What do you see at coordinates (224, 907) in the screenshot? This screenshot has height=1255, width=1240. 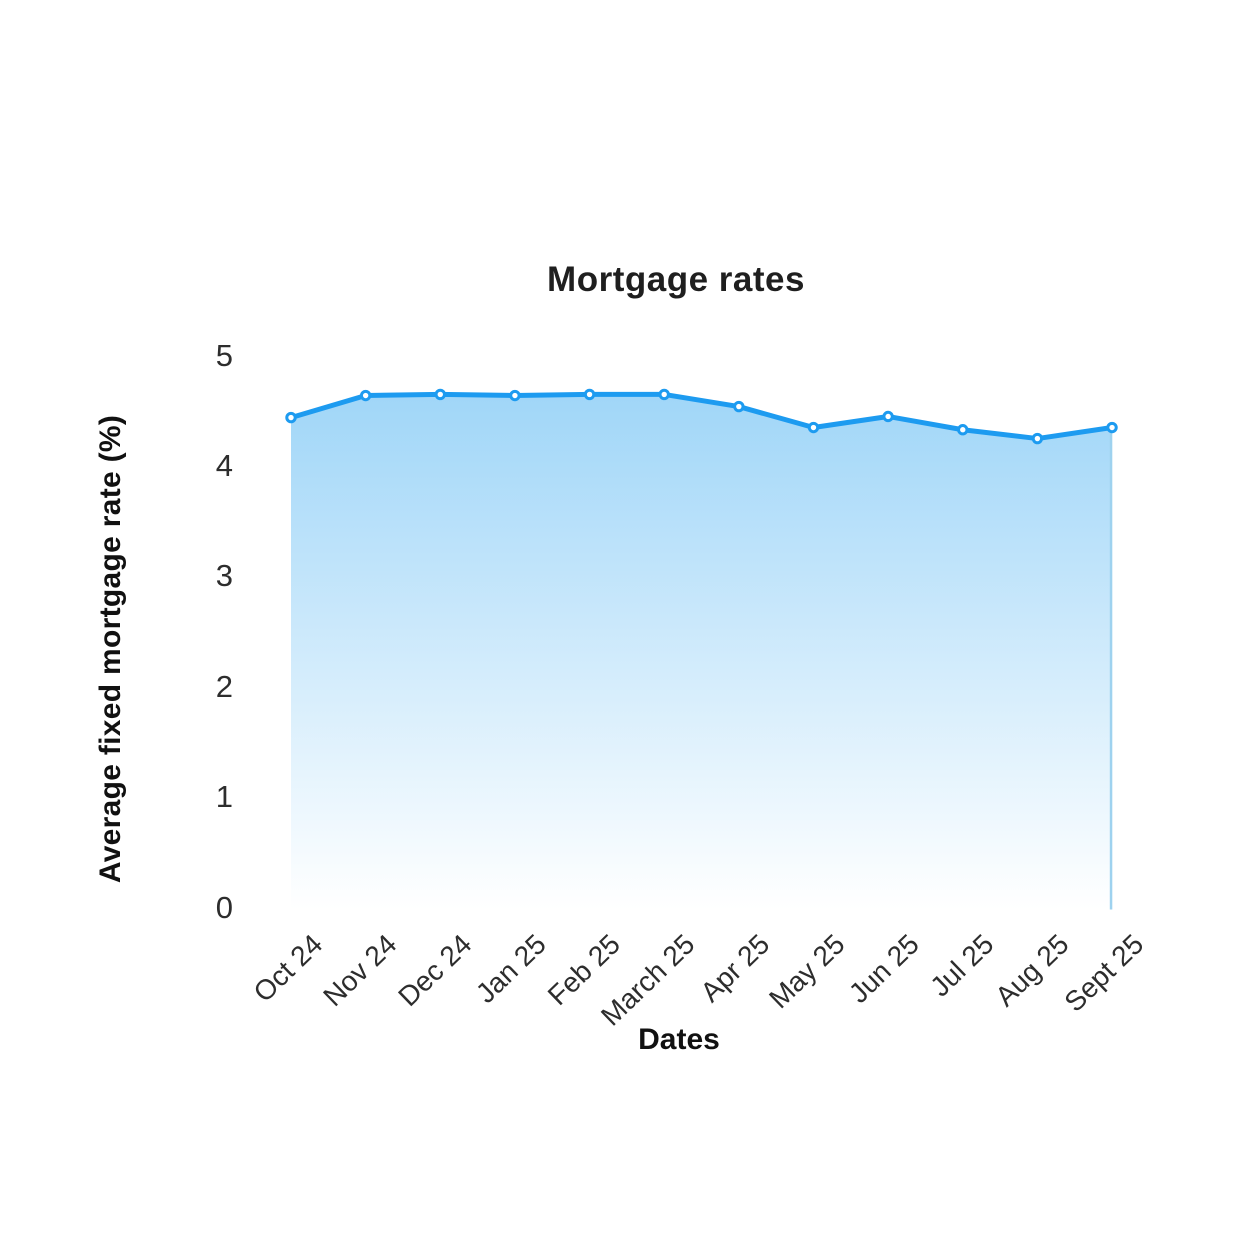 I see `y-tick-label: 0` at bounding box center [224, 907].